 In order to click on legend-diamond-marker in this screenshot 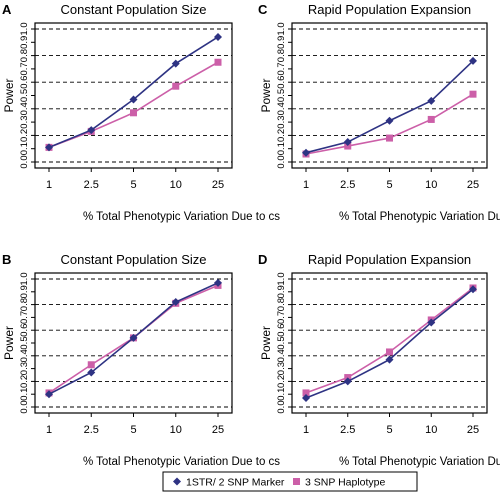, I will do `click(177, 481)`.